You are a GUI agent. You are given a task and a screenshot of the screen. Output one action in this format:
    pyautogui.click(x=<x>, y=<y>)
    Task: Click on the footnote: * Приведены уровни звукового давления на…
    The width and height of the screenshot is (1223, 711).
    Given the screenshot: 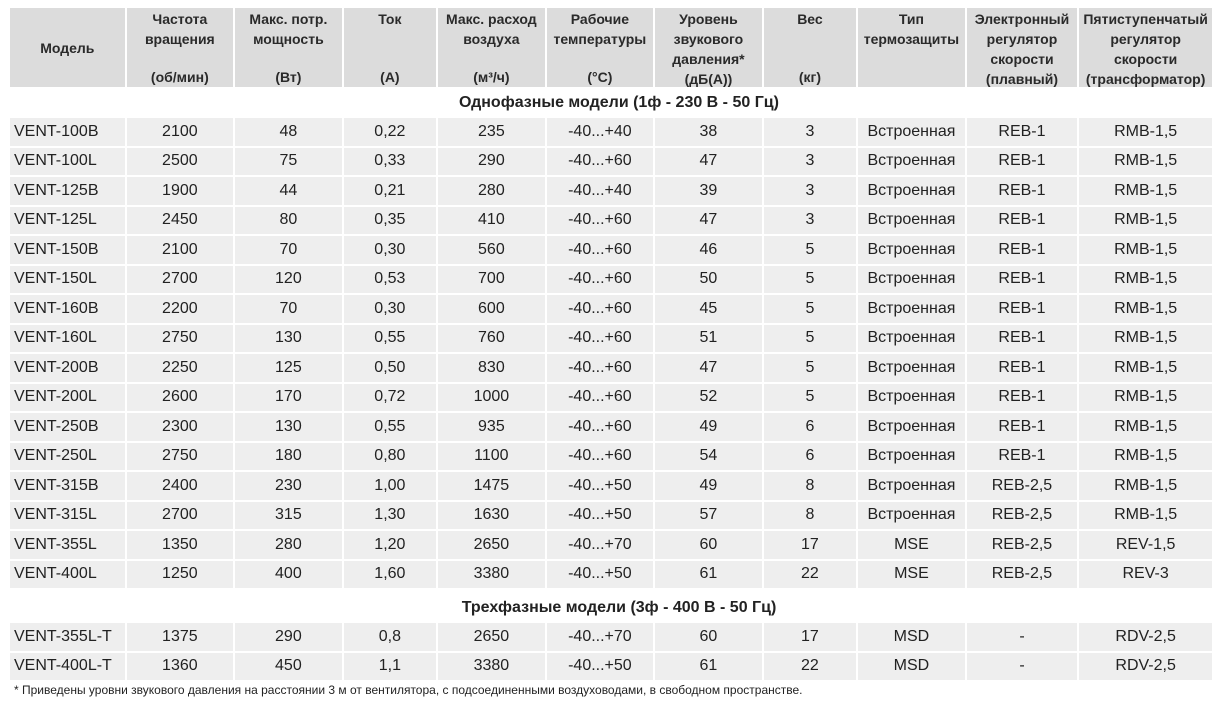 What is the action you would take?
    pyautogui.click(x=408, y=690)
    